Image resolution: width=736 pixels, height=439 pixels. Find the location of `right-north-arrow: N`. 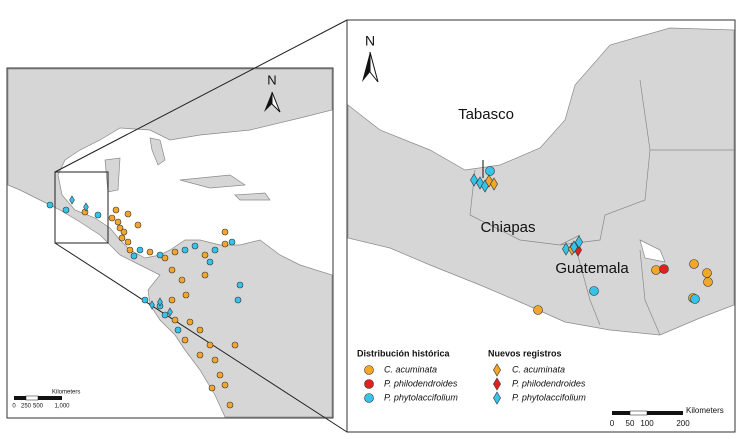

right-north-arrow: N is located at coordinates (370, 58).